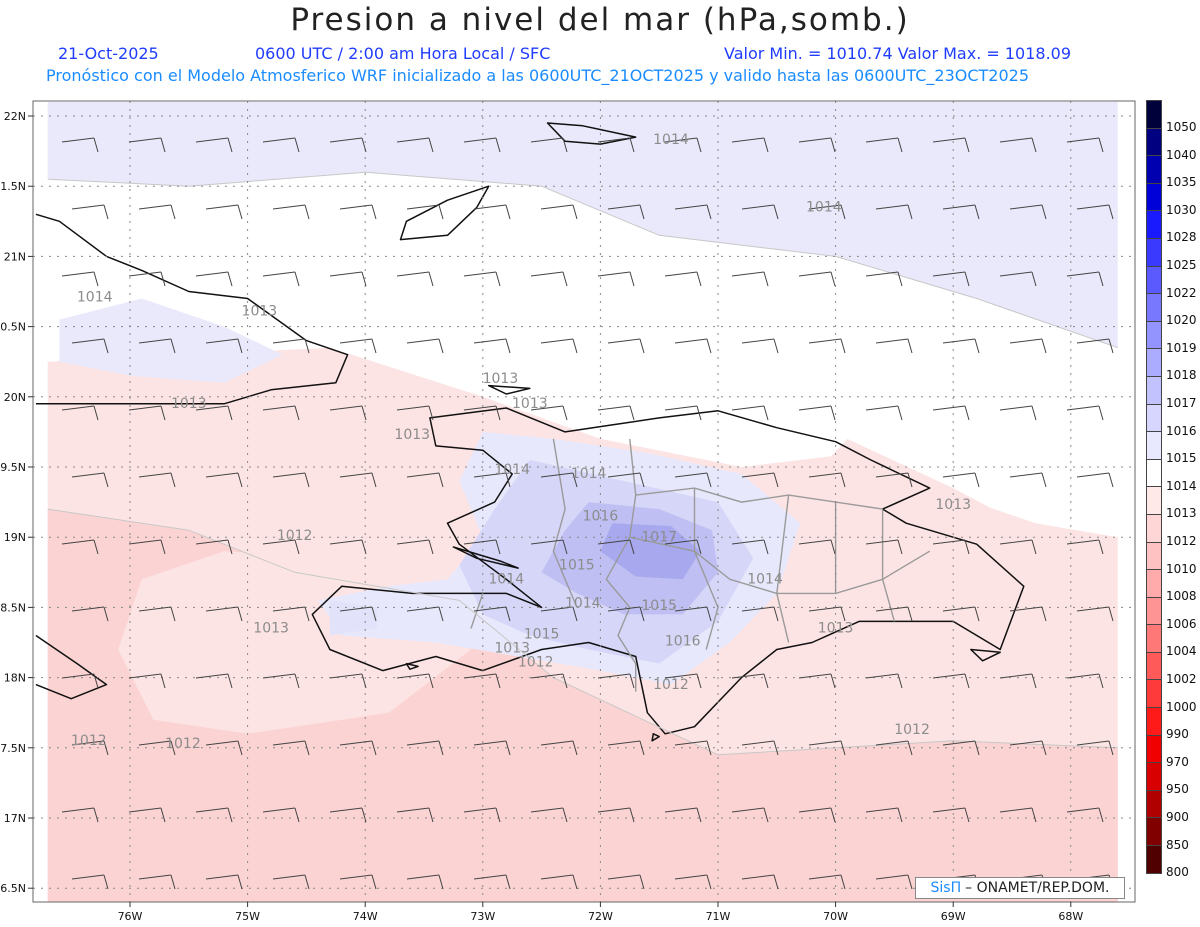 The width and height of the screenshot is (1200, 927). Describe the element at coordinates (403, 53) in the screenshot. I see `forecast-time: 0600 UTC / 2:00 am Hora Local / SFC` at that location.